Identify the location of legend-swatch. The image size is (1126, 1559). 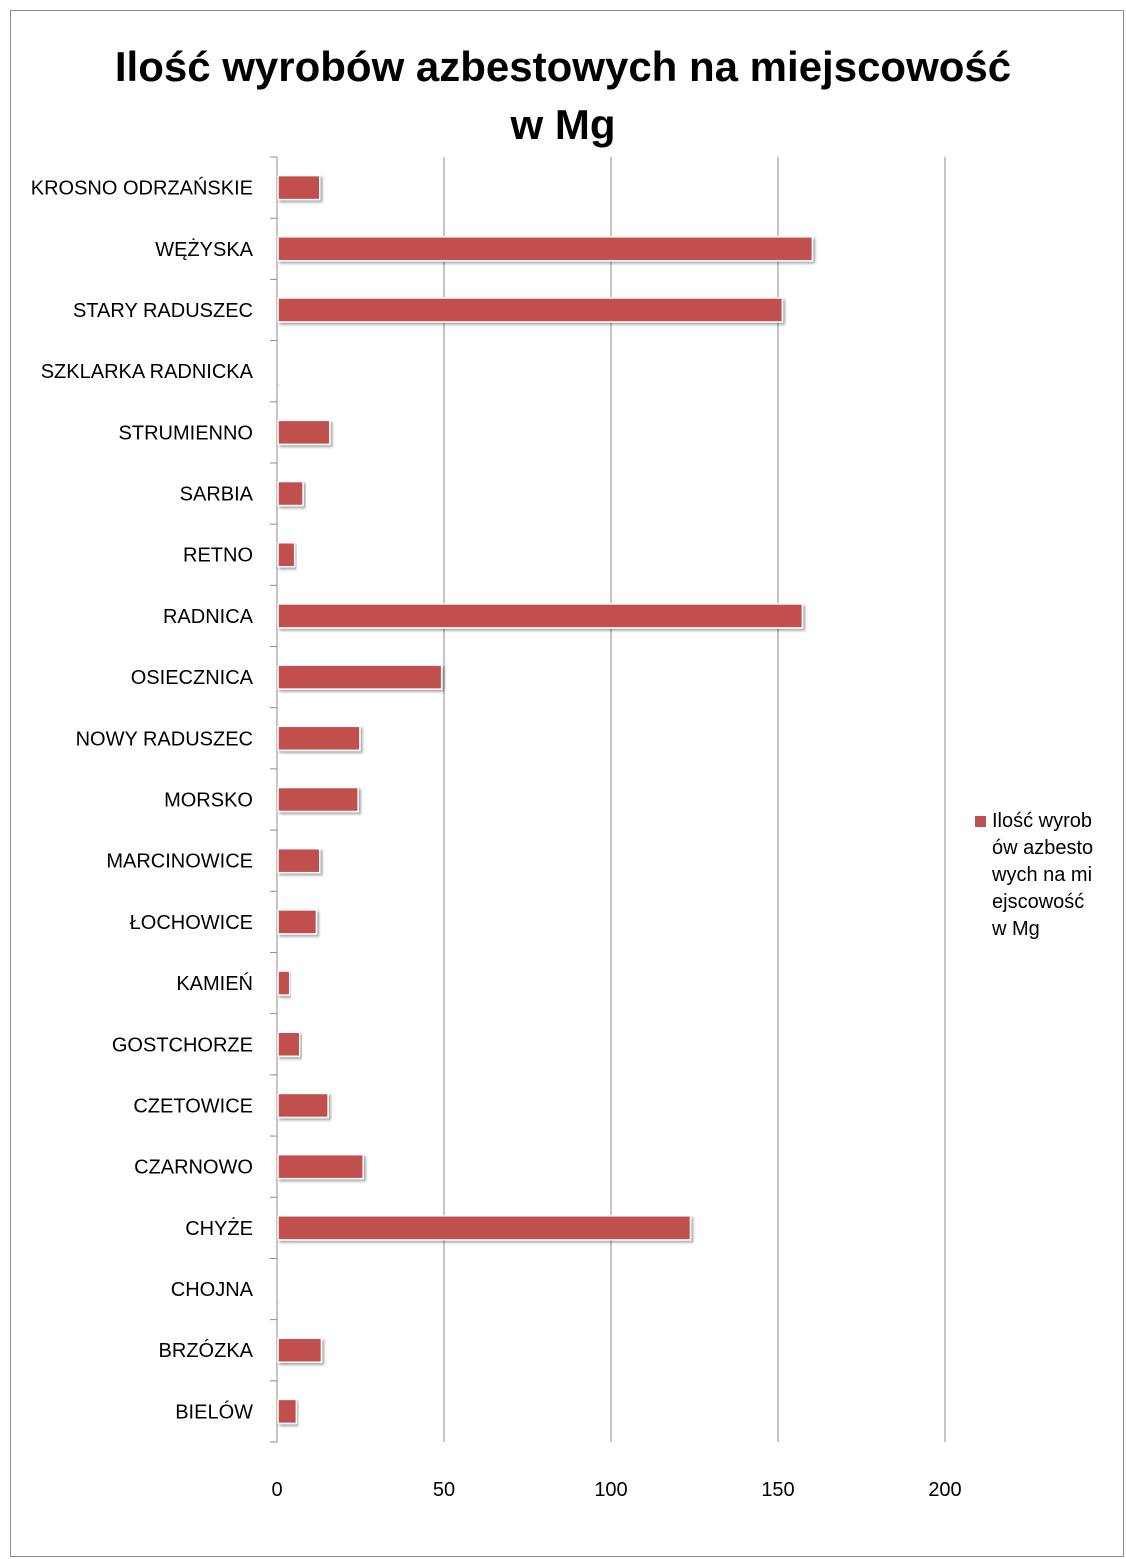
(980, 821).